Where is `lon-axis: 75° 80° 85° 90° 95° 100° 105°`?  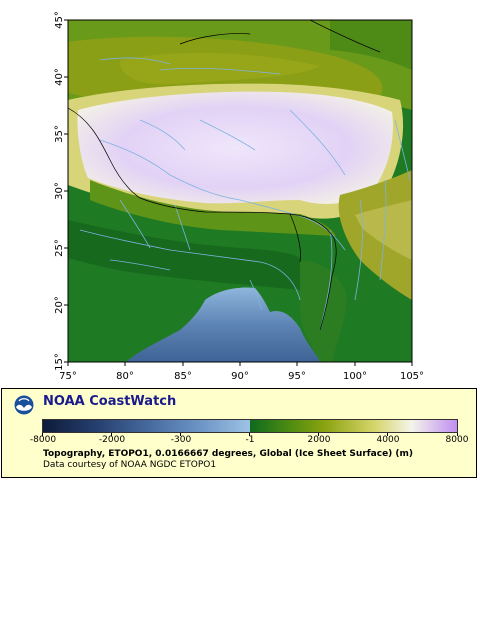
lon-axis: 75° 80° 85° 90° 95° 100° 105° is located at coordinates (241, 372).